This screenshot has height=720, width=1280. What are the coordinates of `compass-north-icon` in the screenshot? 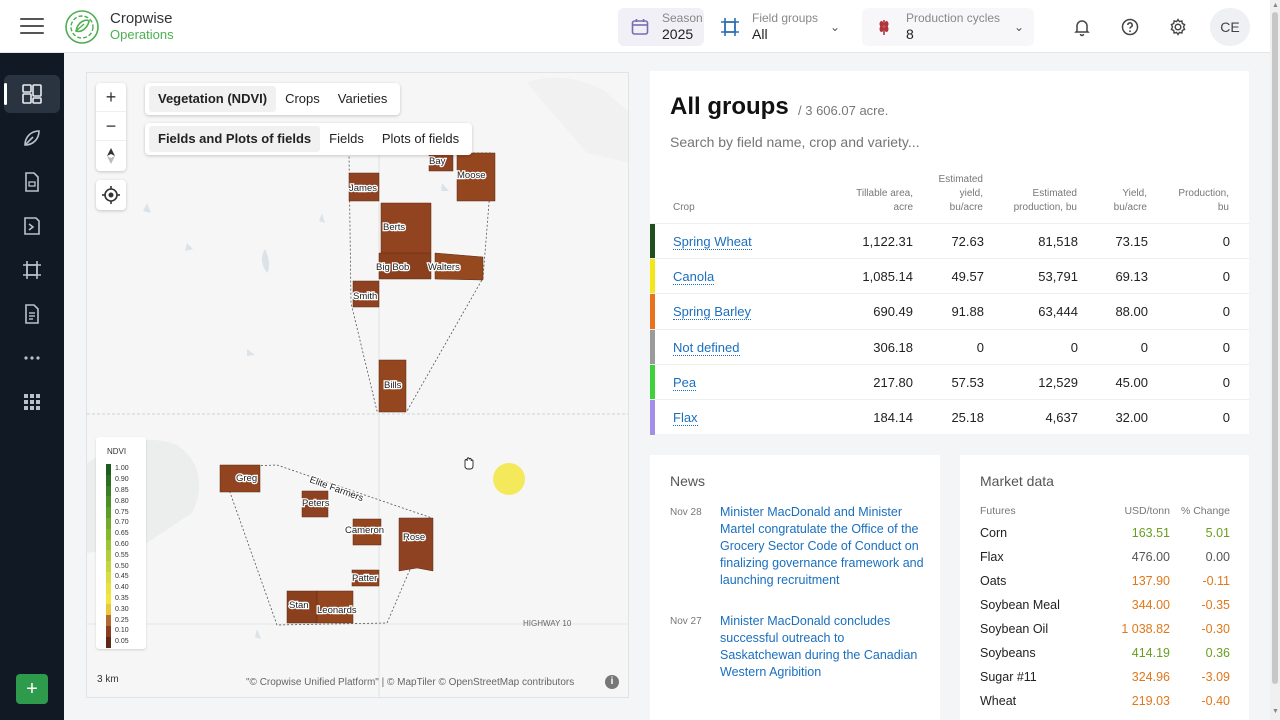 It's located at (111, 155).